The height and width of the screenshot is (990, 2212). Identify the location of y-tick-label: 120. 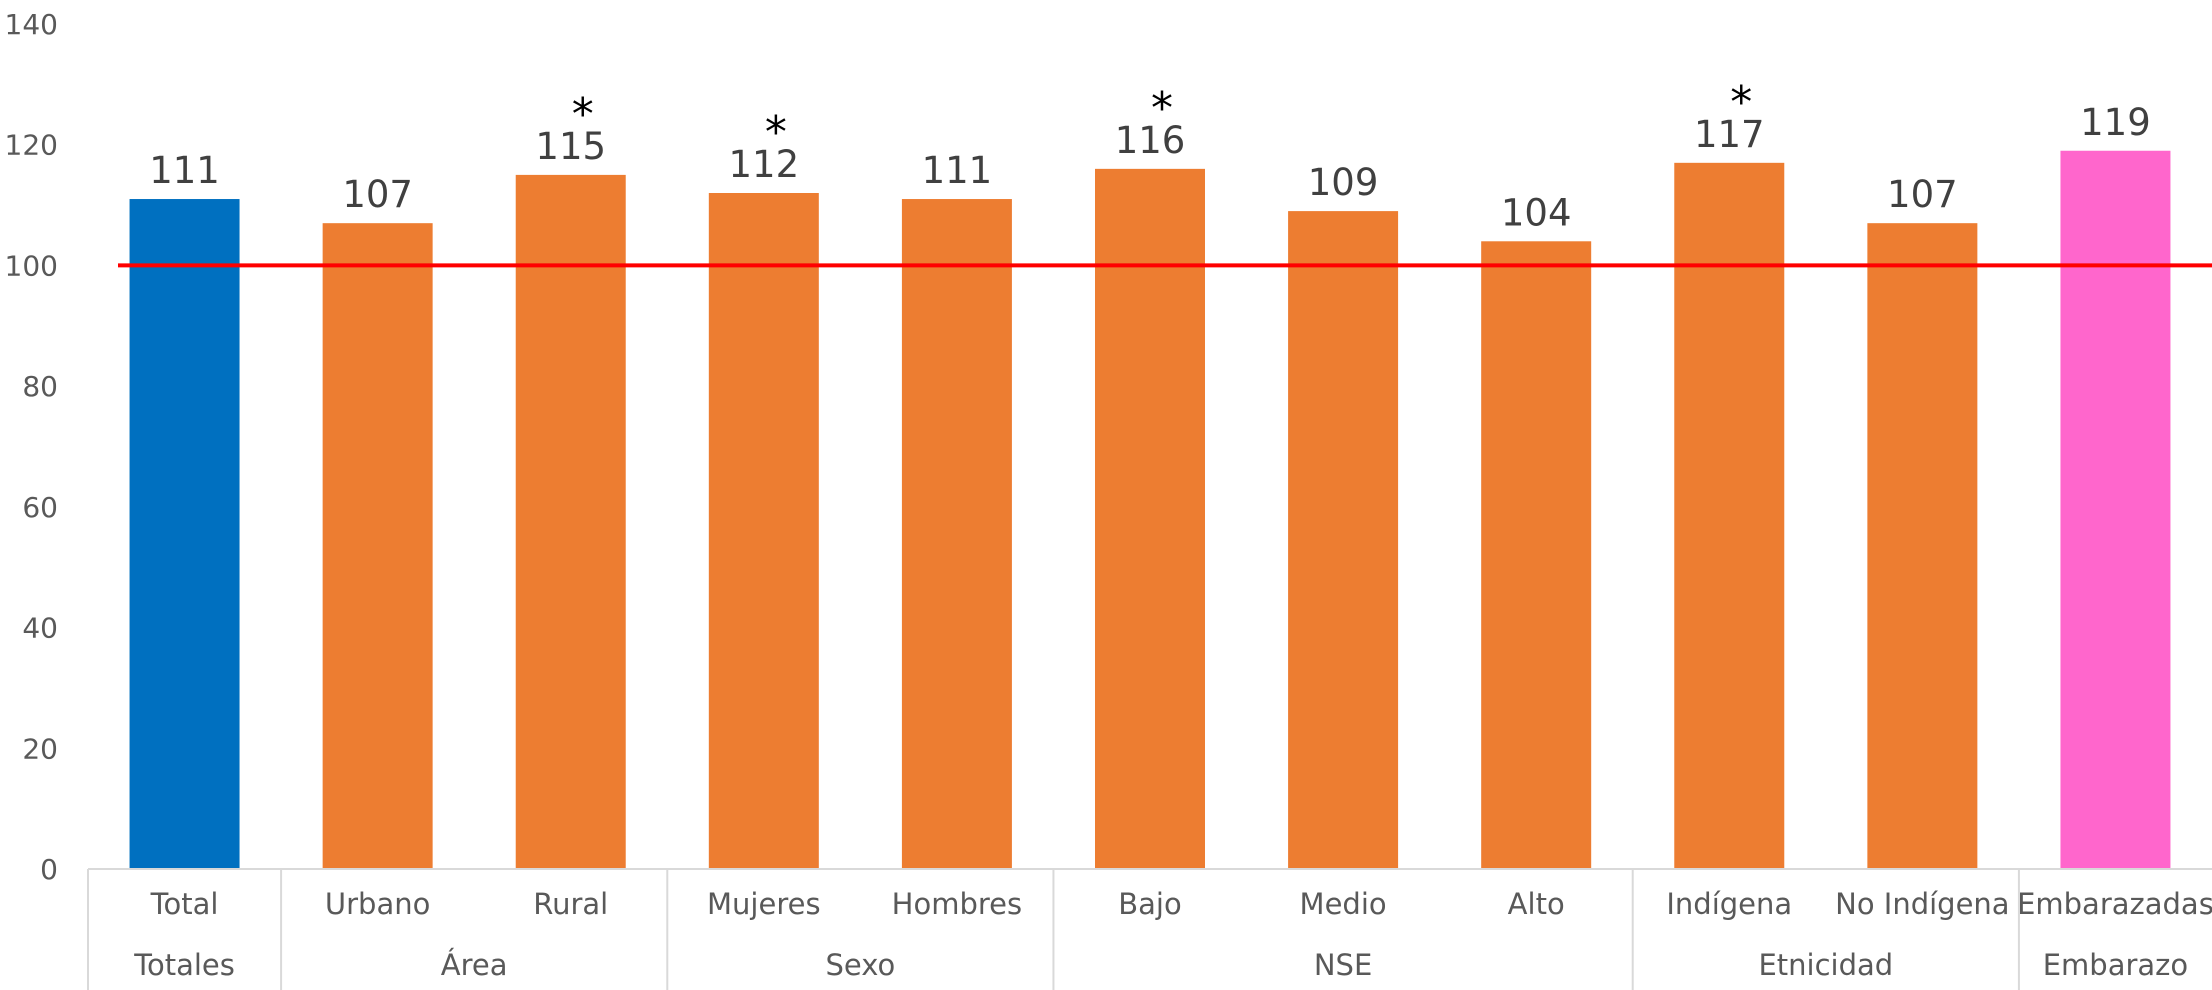
(31, 145).